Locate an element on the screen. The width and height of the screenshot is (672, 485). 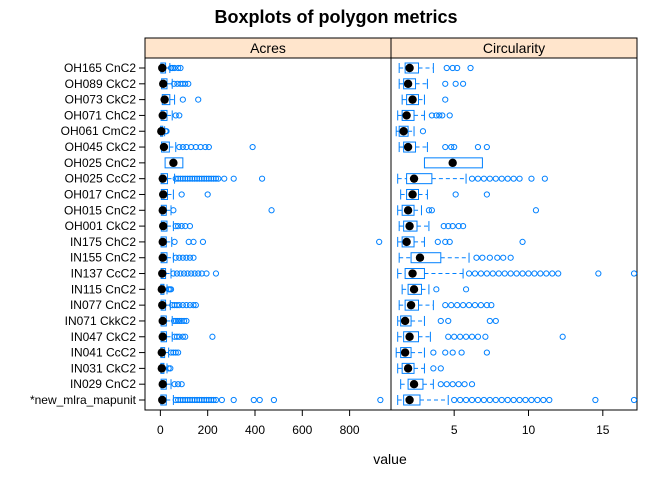
x-tick-label: 0 is located at coordinates (160, 430).